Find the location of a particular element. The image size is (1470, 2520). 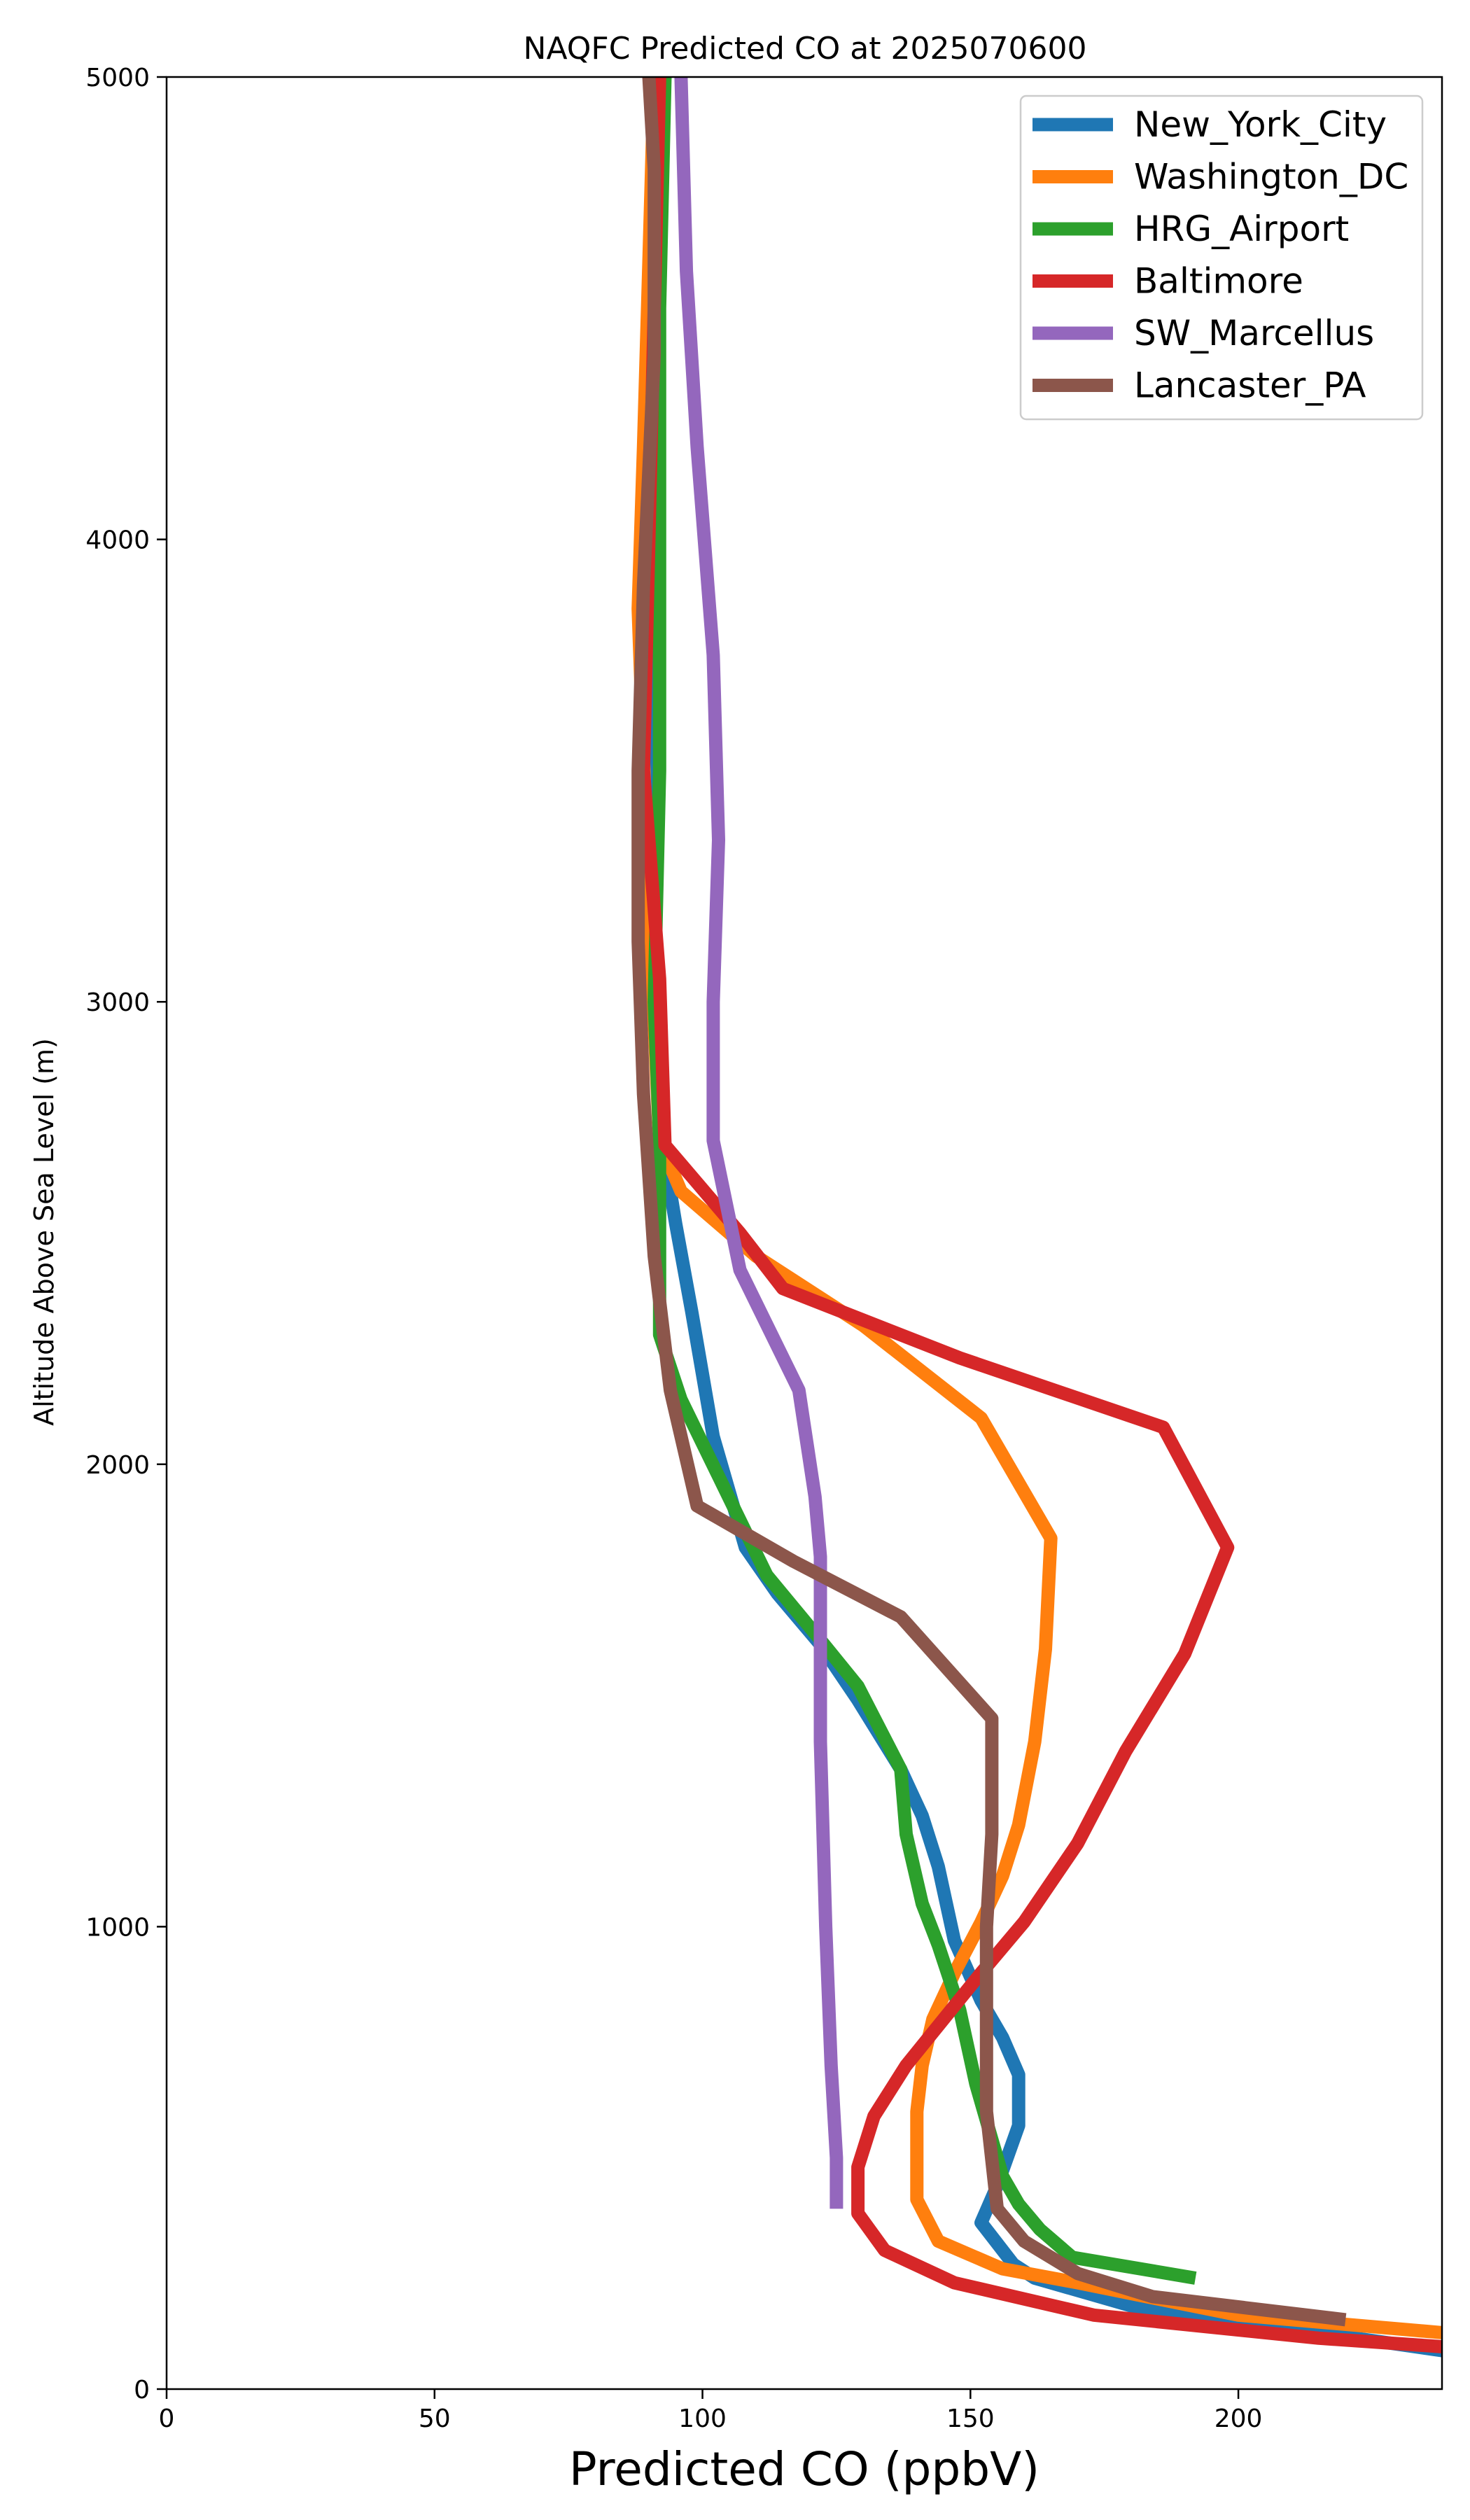

y-tick-label: 0 is located at coordinates (142, 2390).